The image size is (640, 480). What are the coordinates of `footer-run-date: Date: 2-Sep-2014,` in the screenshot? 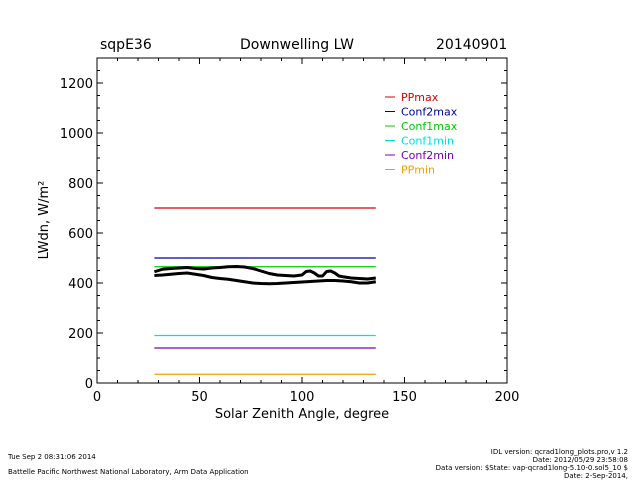 It's located at (595, 476).